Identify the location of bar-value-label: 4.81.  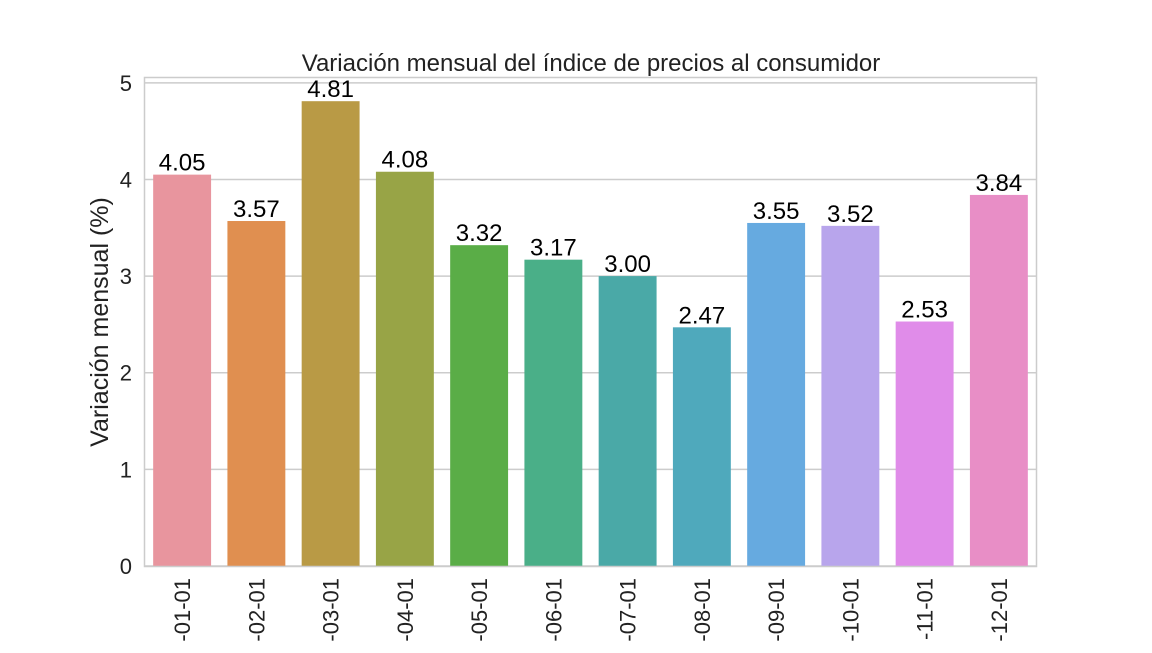
(330, 89).